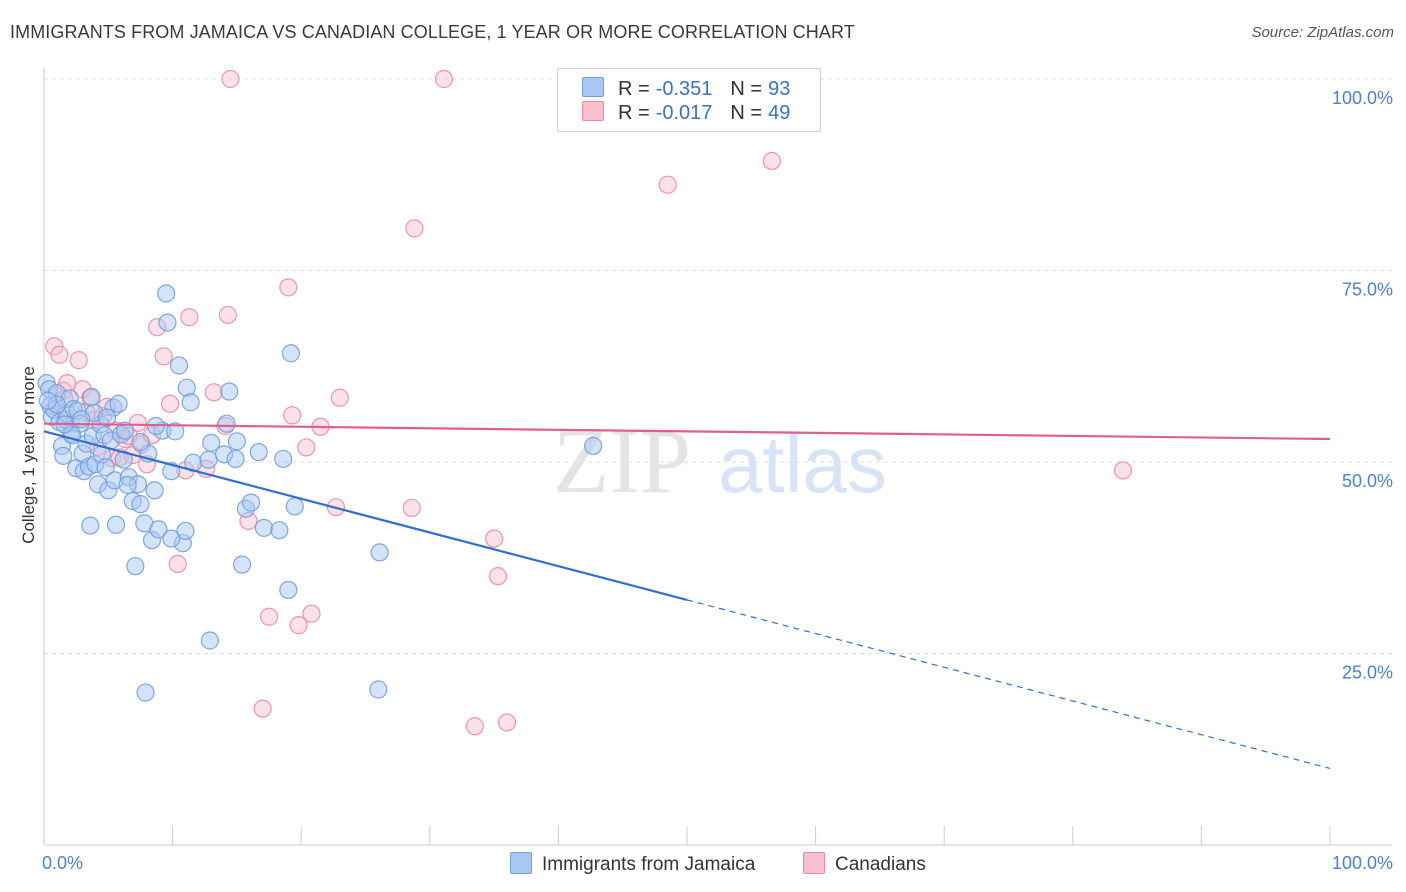  I want to click on legend-n-value: 93, so click(779, 89).